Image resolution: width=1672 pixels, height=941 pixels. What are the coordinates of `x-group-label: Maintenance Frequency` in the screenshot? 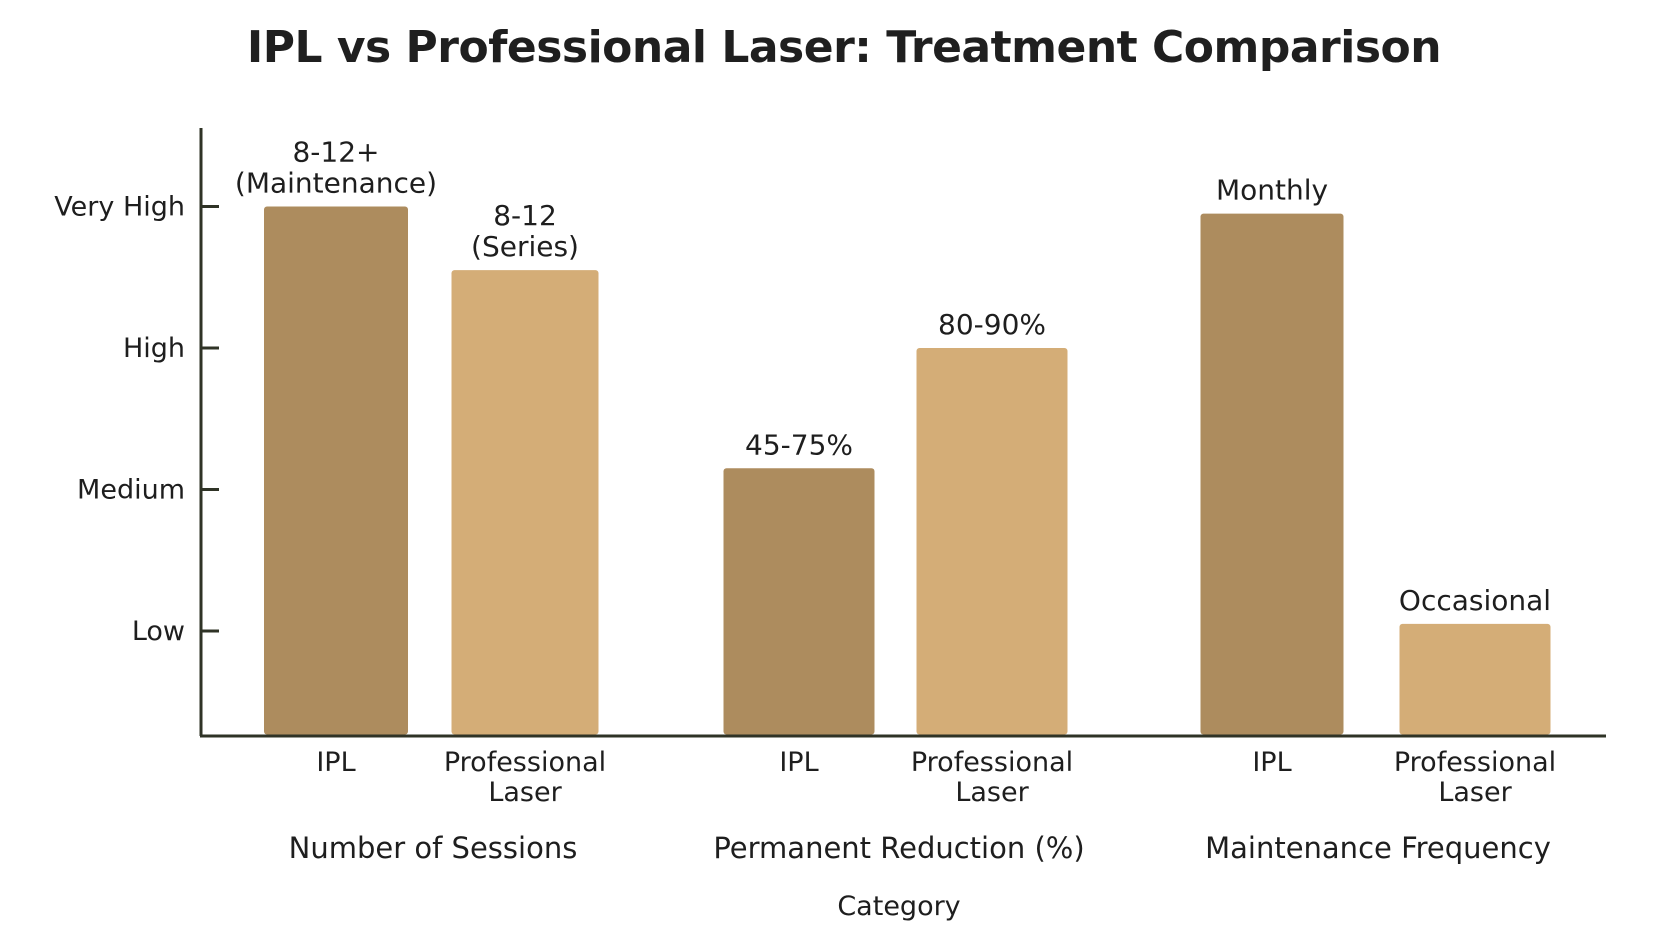 It's located at (1378, 848).